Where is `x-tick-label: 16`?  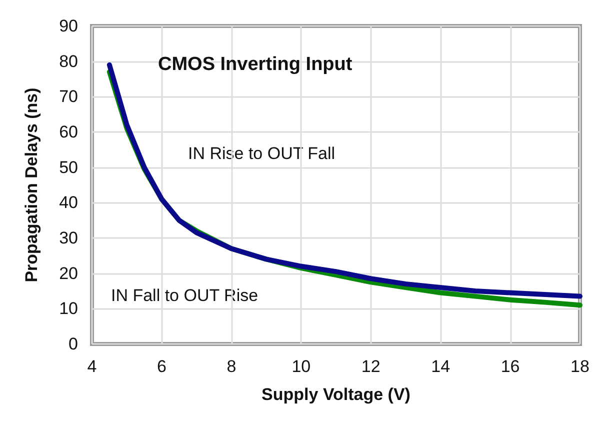
x-tick-label: 16 is located at coordinates (510, 366).